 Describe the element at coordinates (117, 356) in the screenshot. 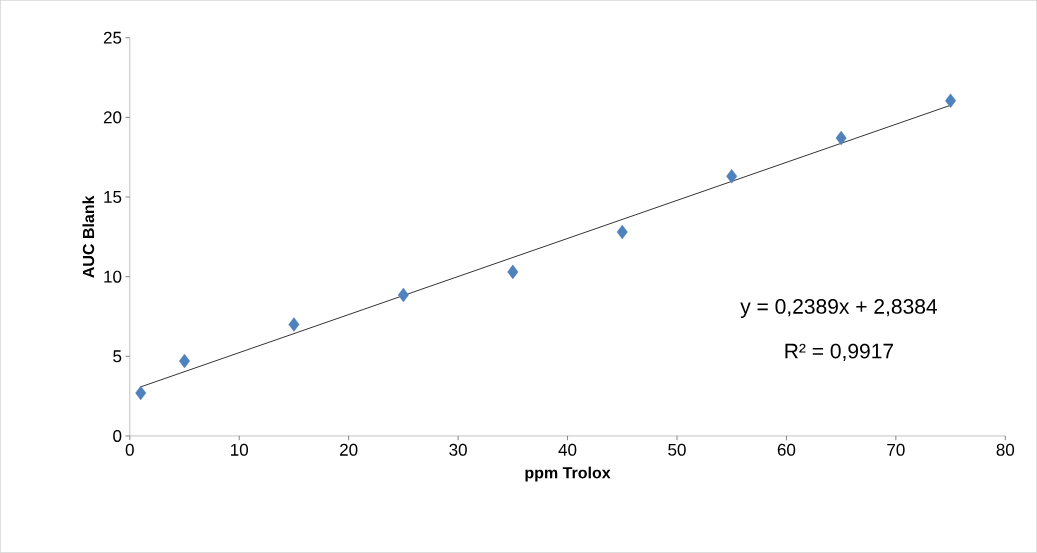

I see `y-tick-label: 5` at that location.